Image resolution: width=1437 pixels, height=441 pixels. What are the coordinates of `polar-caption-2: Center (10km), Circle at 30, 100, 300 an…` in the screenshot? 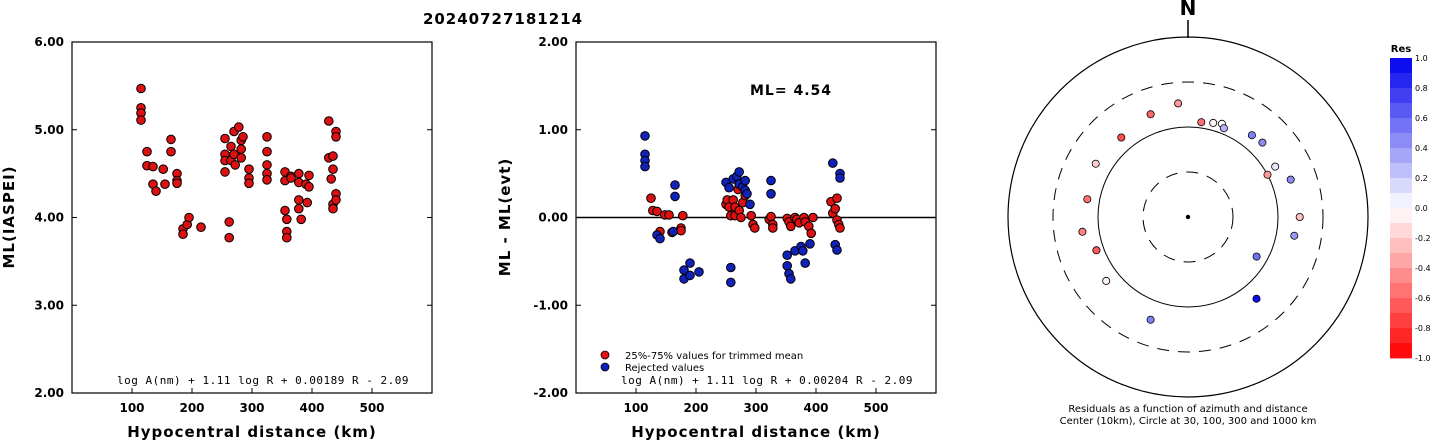 It's located at (1188, 421).